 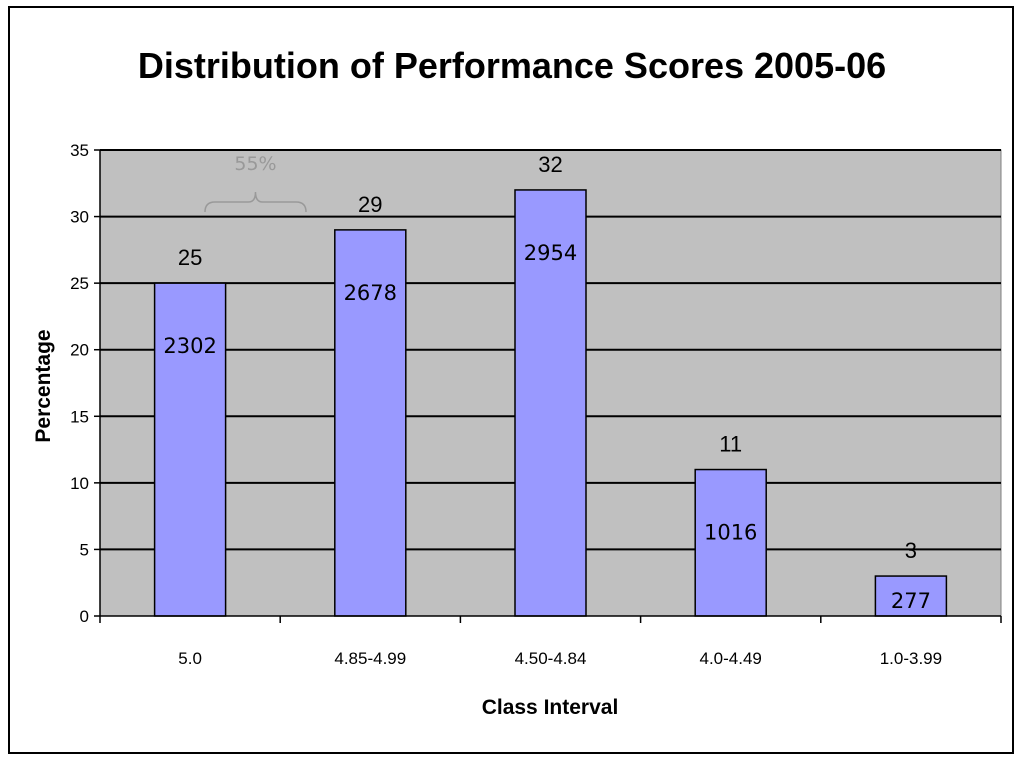 What do you see at coordinates (911, 658) in the screenshot?
I see `x-tick-label: 1.0-3.99` at bounding box center [911, 658].